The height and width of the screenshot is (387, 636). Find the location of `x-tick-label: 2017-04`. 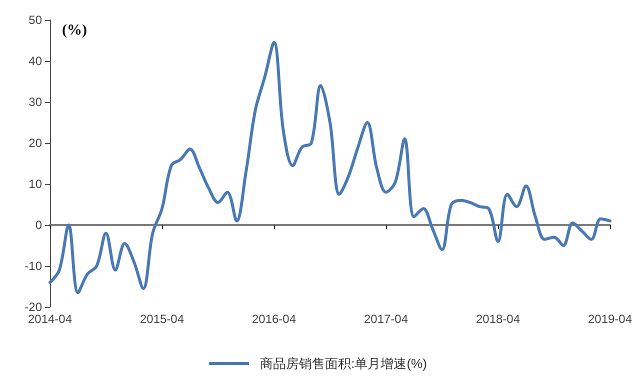

x-tick-label: 2017-04 is located at coordinates (386, 319).